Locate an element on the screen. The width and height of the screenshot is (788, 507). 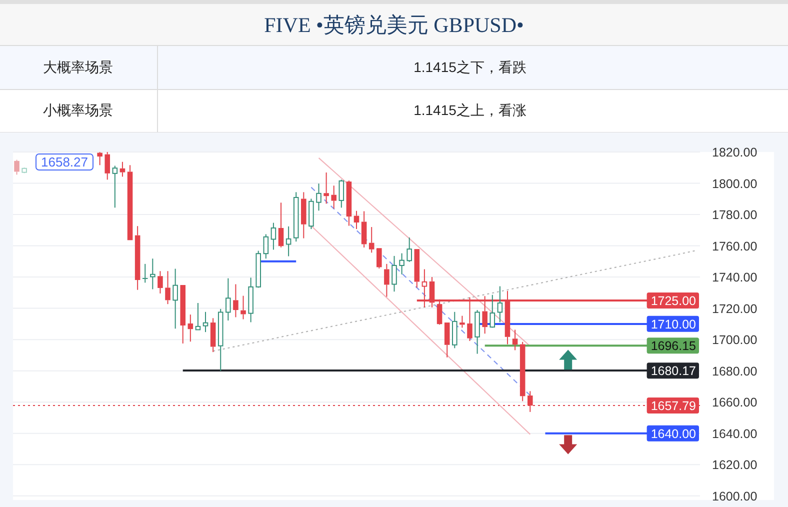
ytick-label: 1640.00 is located at coordinates (735, 433).